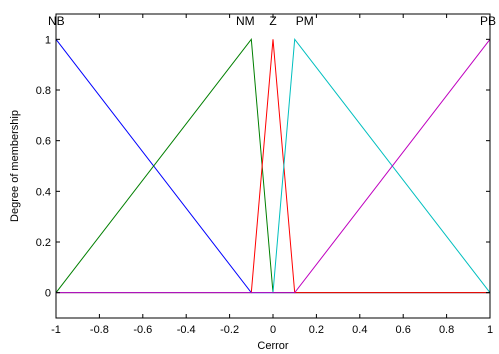 The width and height of the screenshot is (499, 354). What do you see at coordinates (56, 21) in the screenshot?
I see `mf-label-nb: NB` at bounding box center [56, 21].